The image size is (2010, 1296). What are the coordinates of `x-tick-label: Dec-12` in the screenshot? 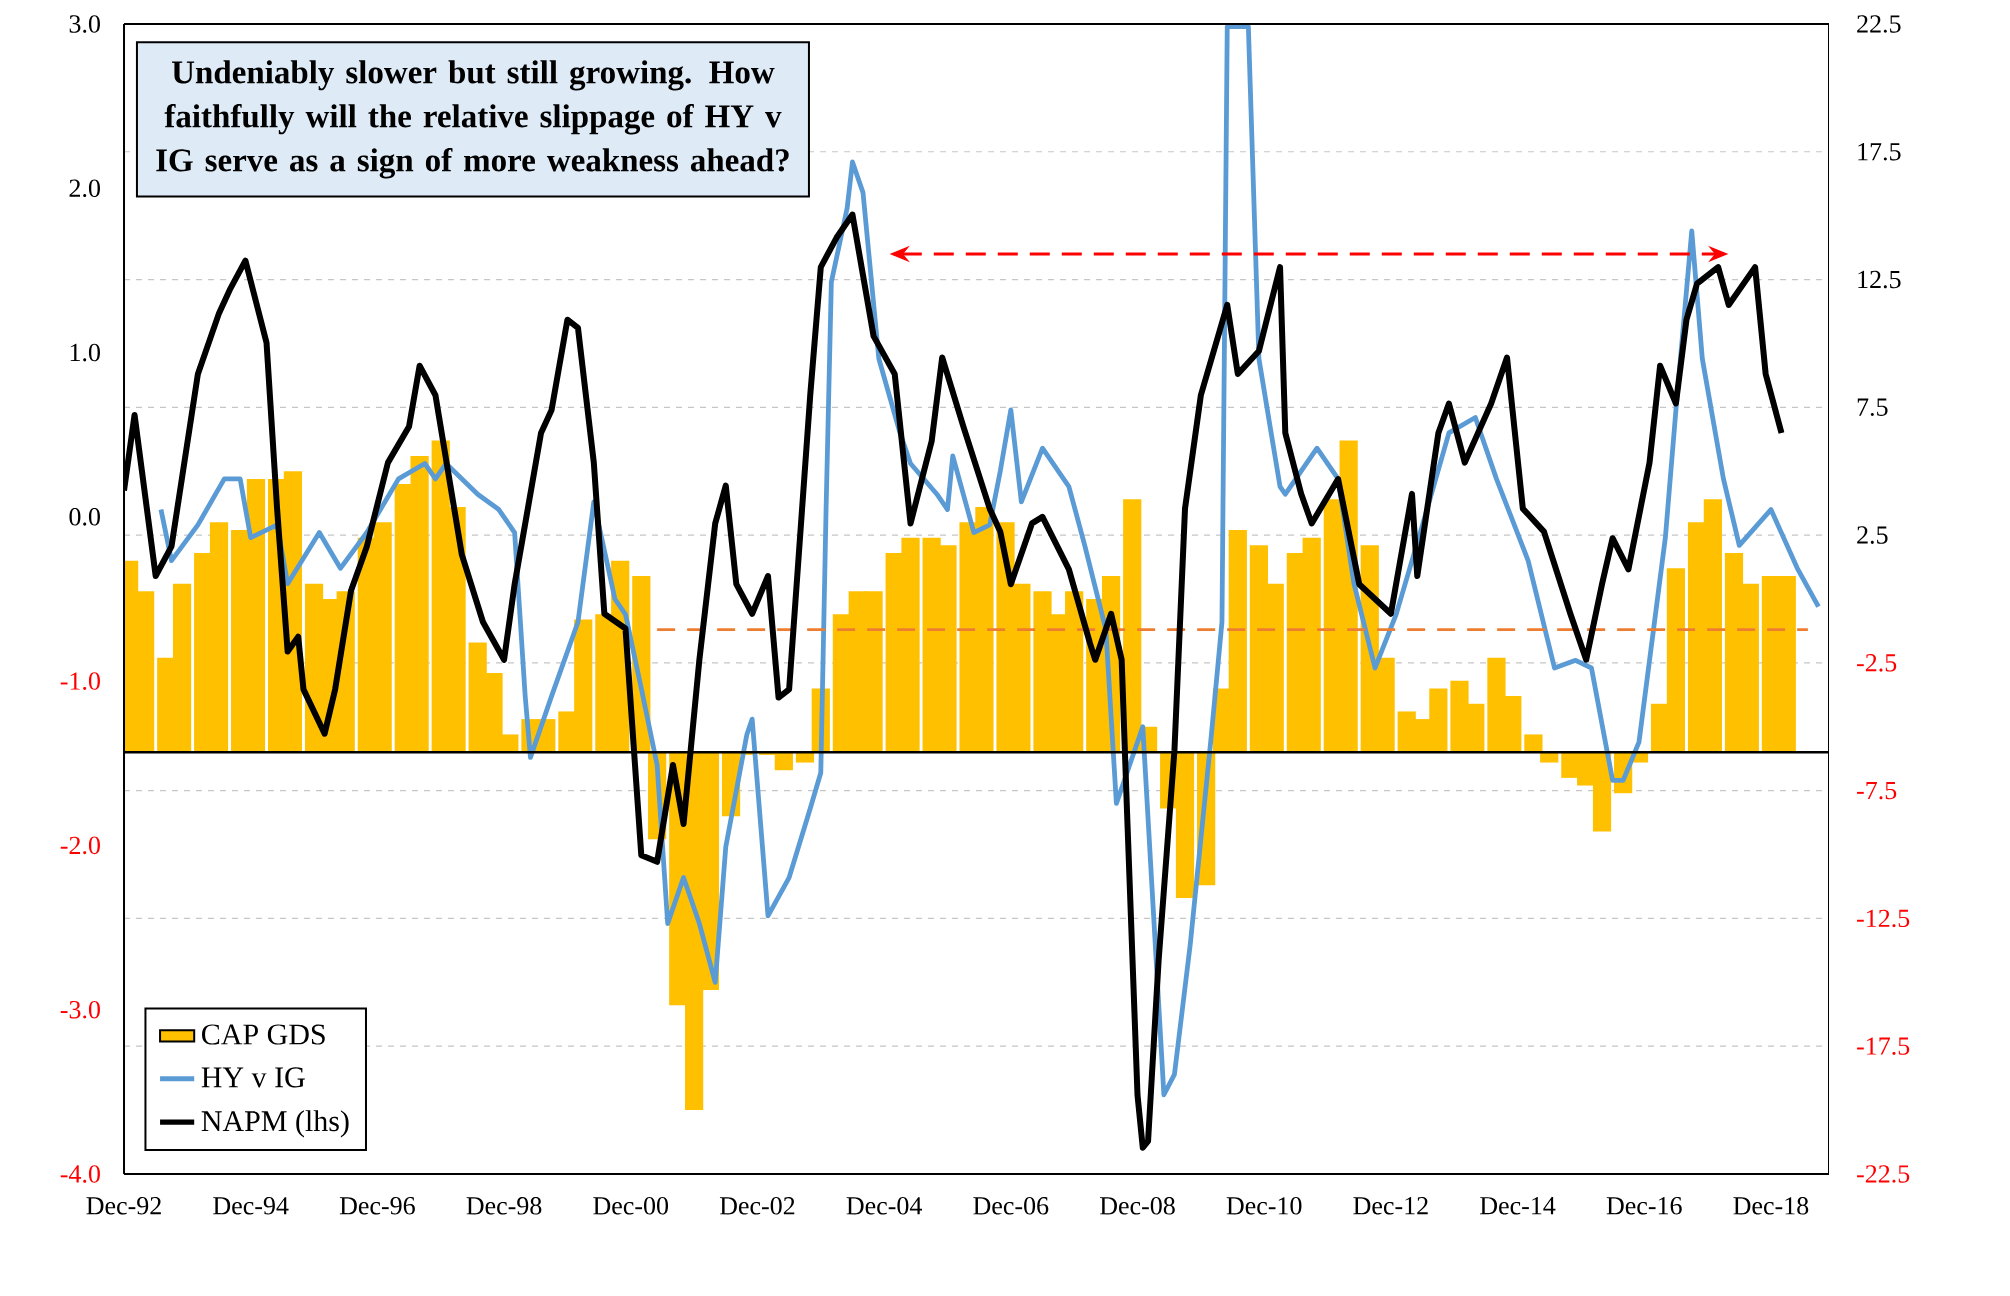 It's located at (1390, 1206).